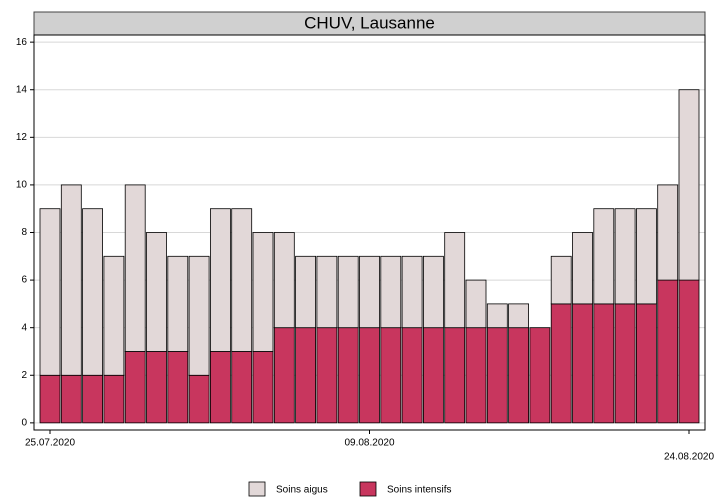 The image size is (718, 503). Describe the element at coordinates (24, 423) in the screenshot. I see `y-tick-label: 0` at that location.